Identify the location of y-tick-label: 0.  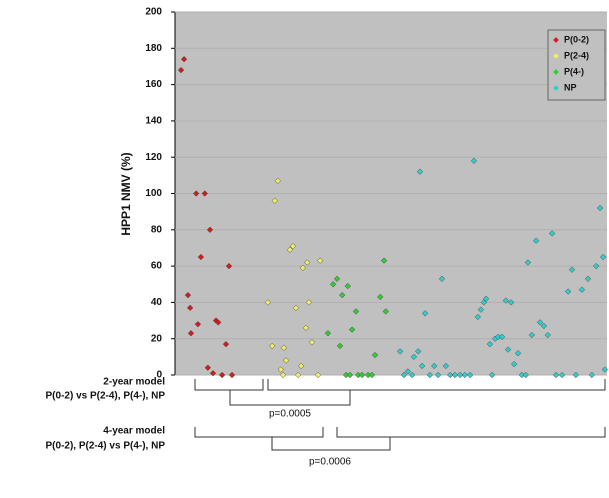
(159, 375).